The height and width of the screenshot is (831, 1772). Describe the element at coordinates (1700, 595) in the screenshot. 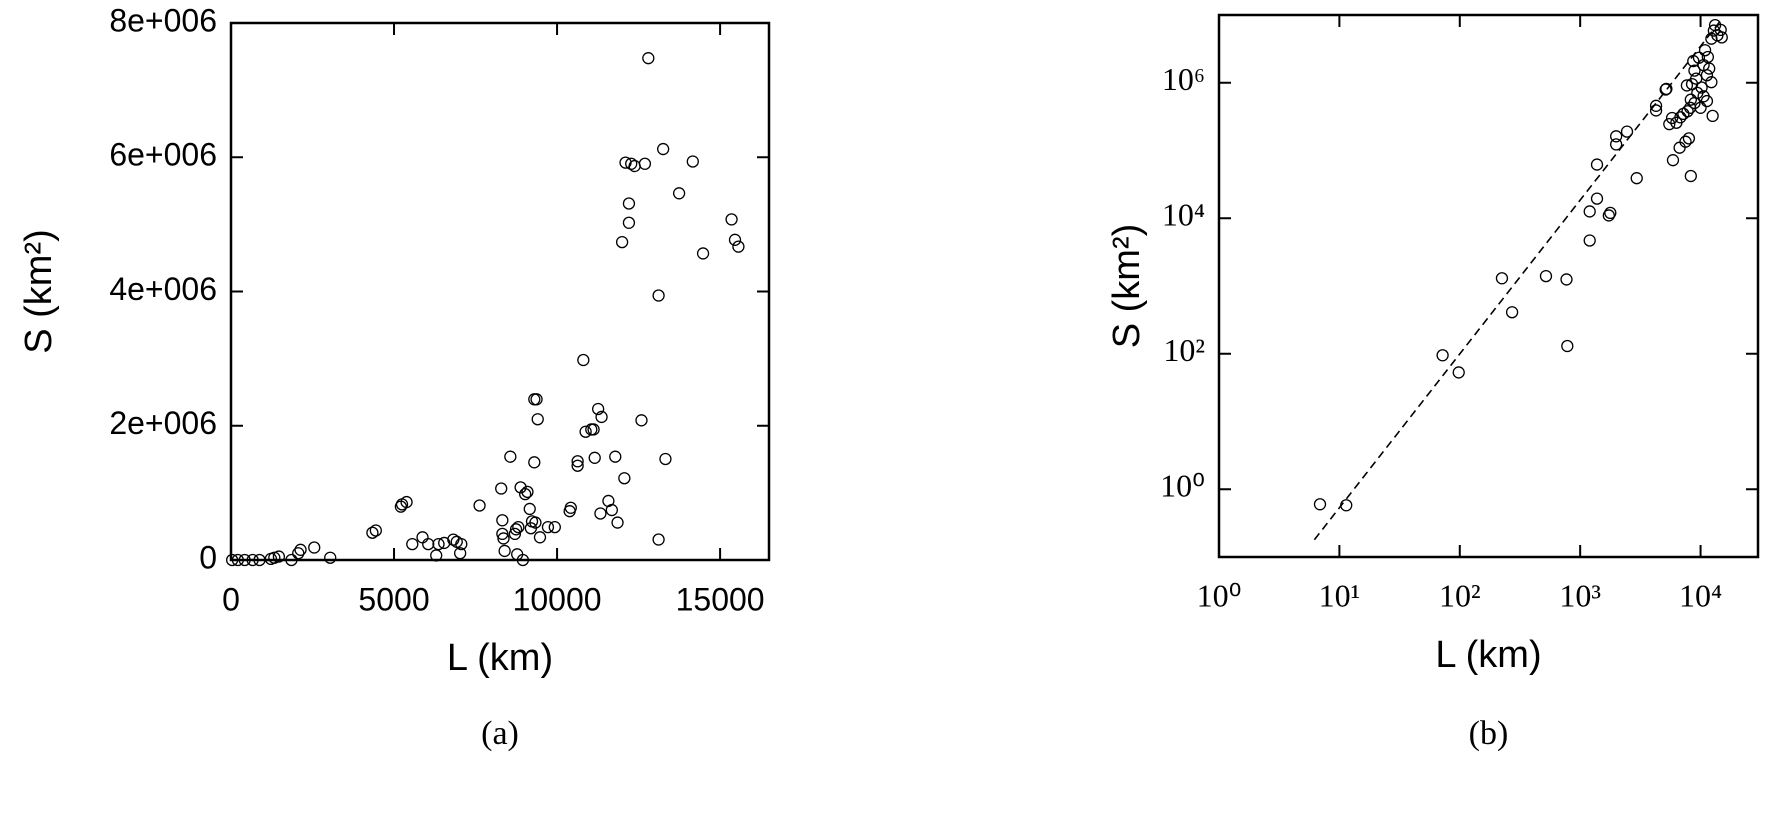

I see `x-tick-label: 10⁴` at that location.